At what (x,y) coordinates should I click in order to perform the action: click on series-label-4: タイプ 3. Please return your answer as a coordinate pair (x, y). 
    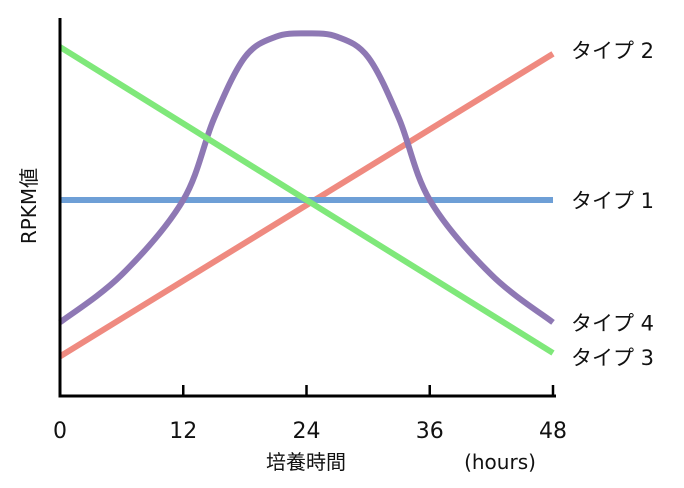
    Looking at the image, I should click on (612, 358).